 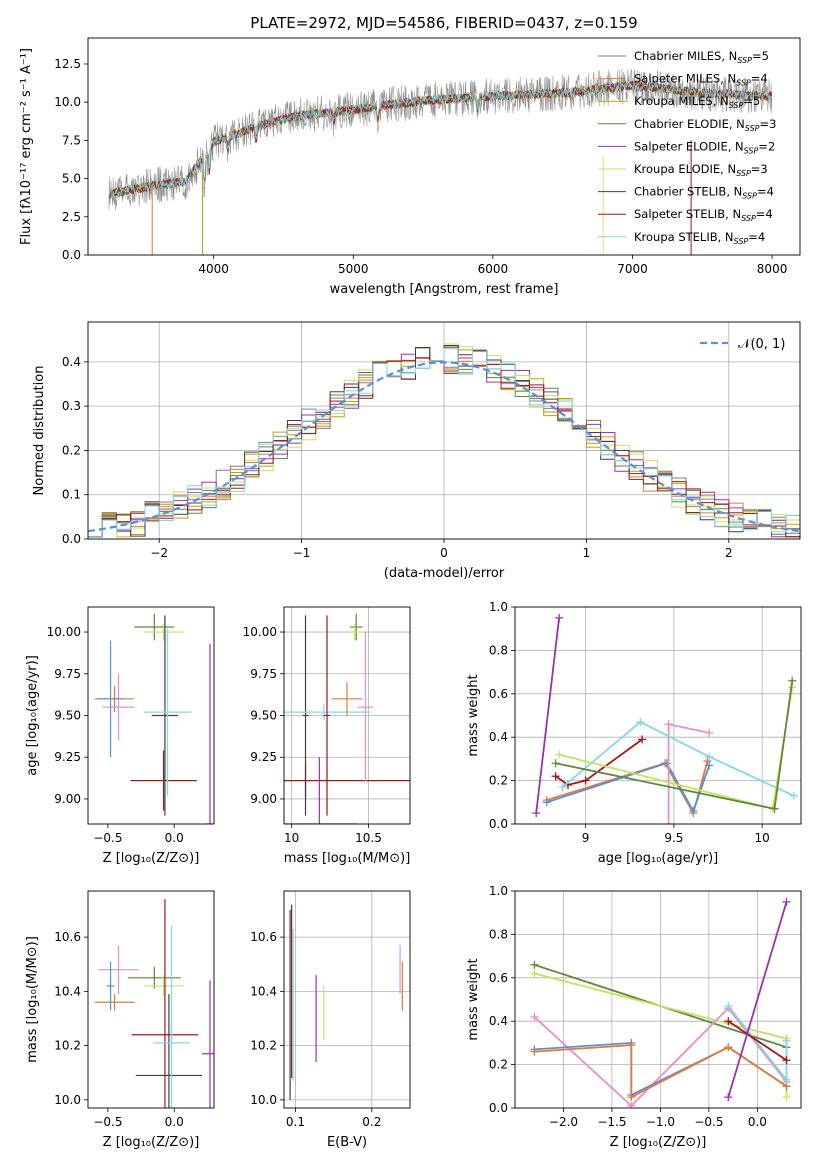 What do you see at coordinates (347, 718) in the screenshot?
I see `mass-age-plot-area` at bounding box center [347, 718].